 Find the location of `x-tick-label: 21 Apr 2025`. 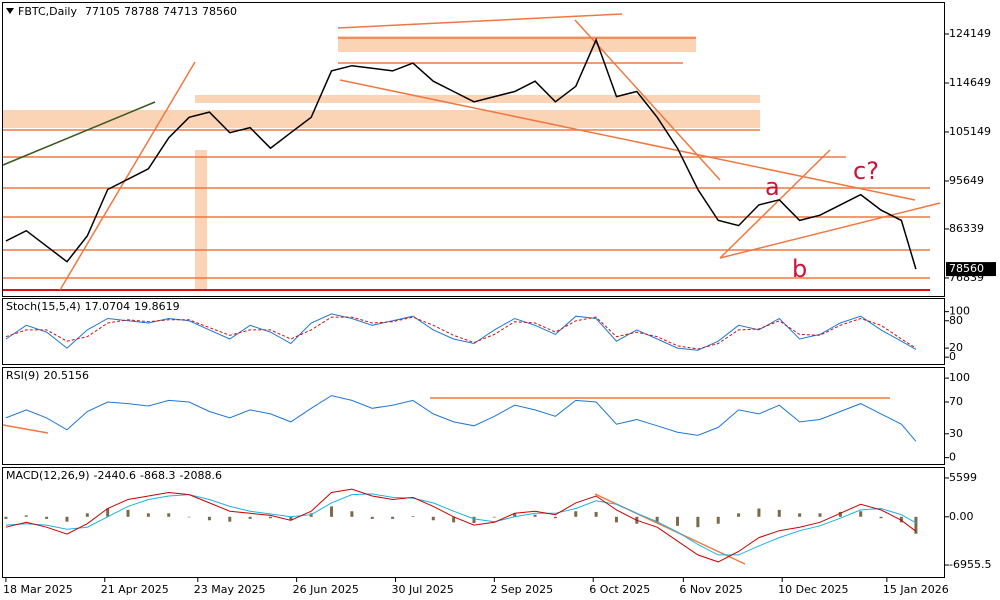

x-tick-label: 21 Apr 2025 is located at coordinates (135, 589).